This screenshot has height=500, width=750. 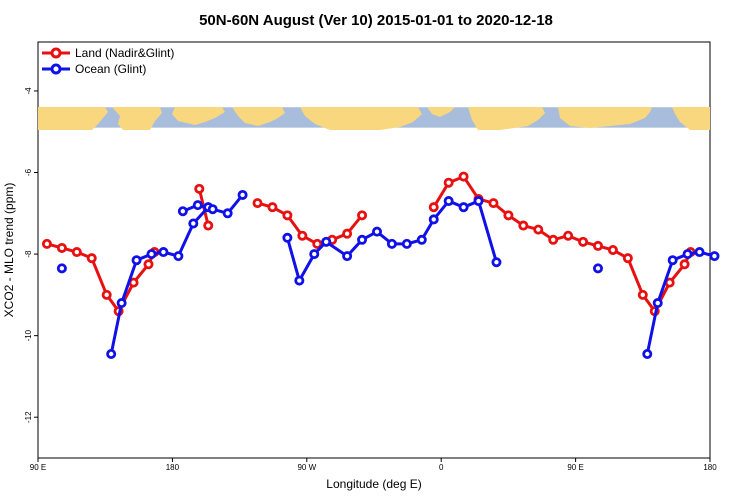 What do you see at coordinates (56, 69) in the screenshot?
I see `legend-marker-ocean` at bounding box center [56, 69].